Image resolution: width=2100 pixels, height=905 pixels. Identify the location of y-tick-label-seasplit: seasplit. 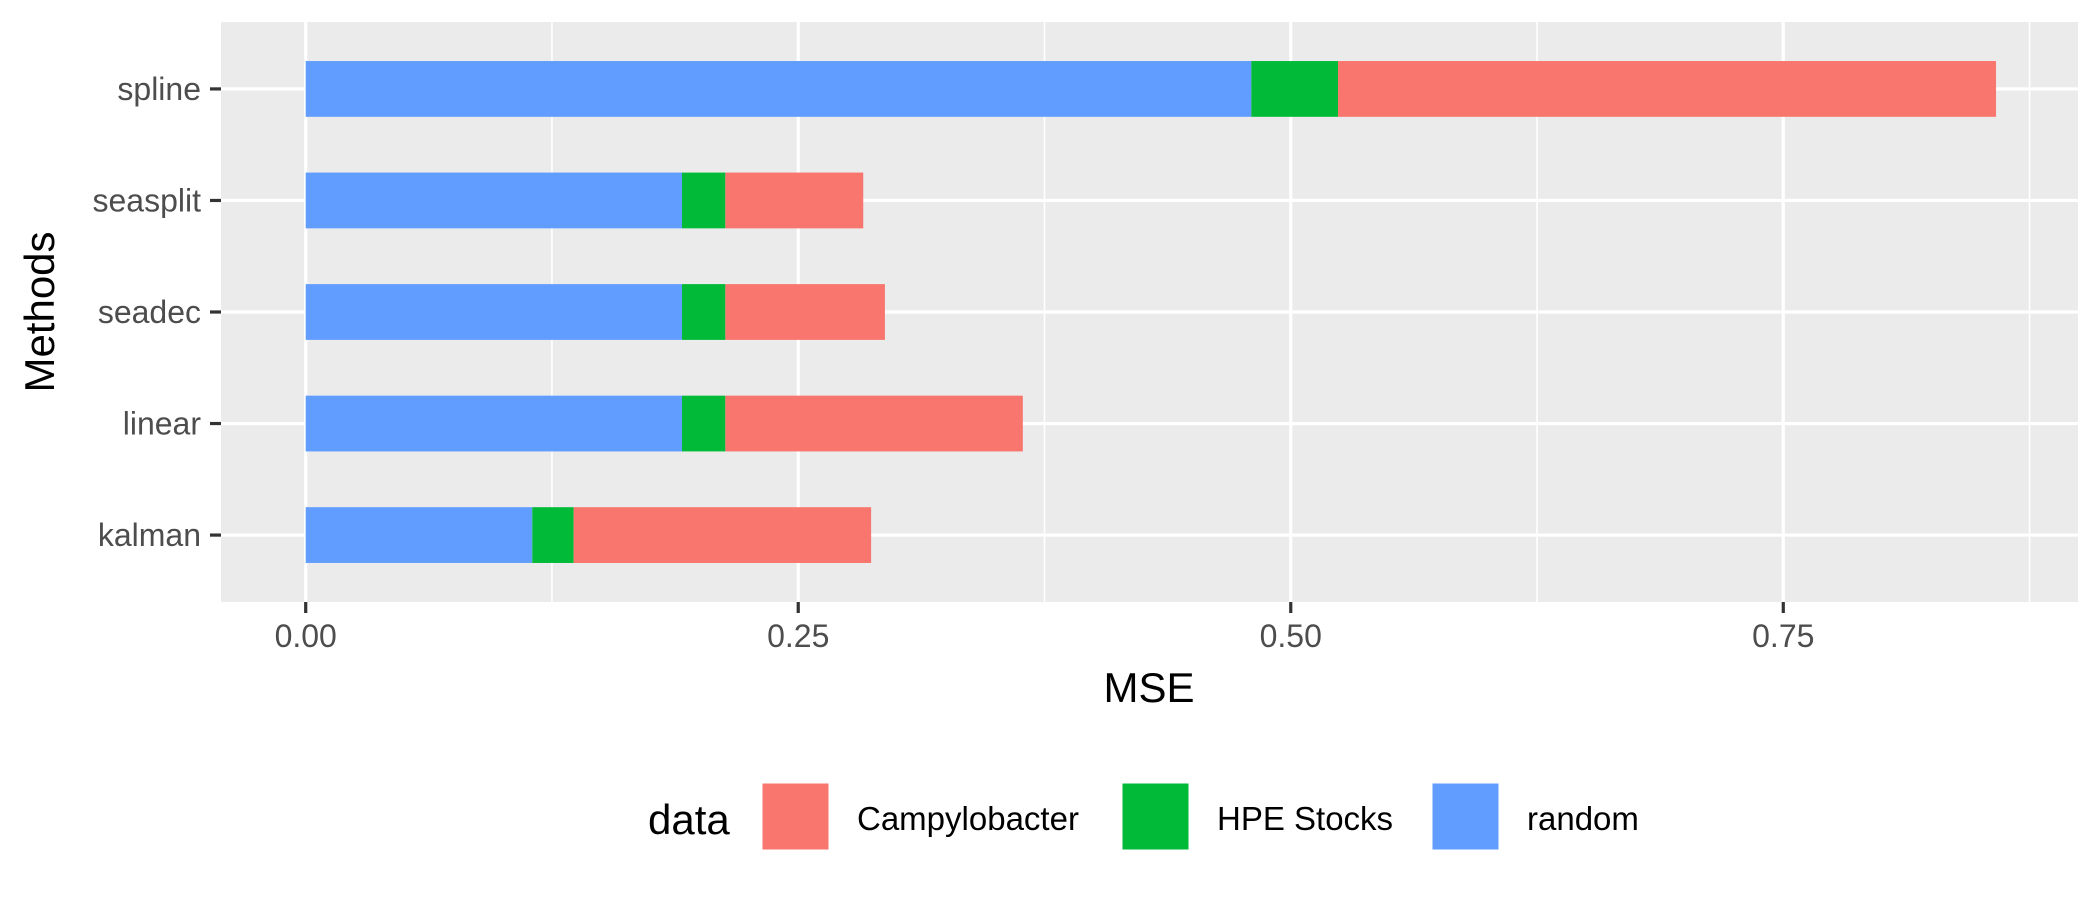
(147, 200).